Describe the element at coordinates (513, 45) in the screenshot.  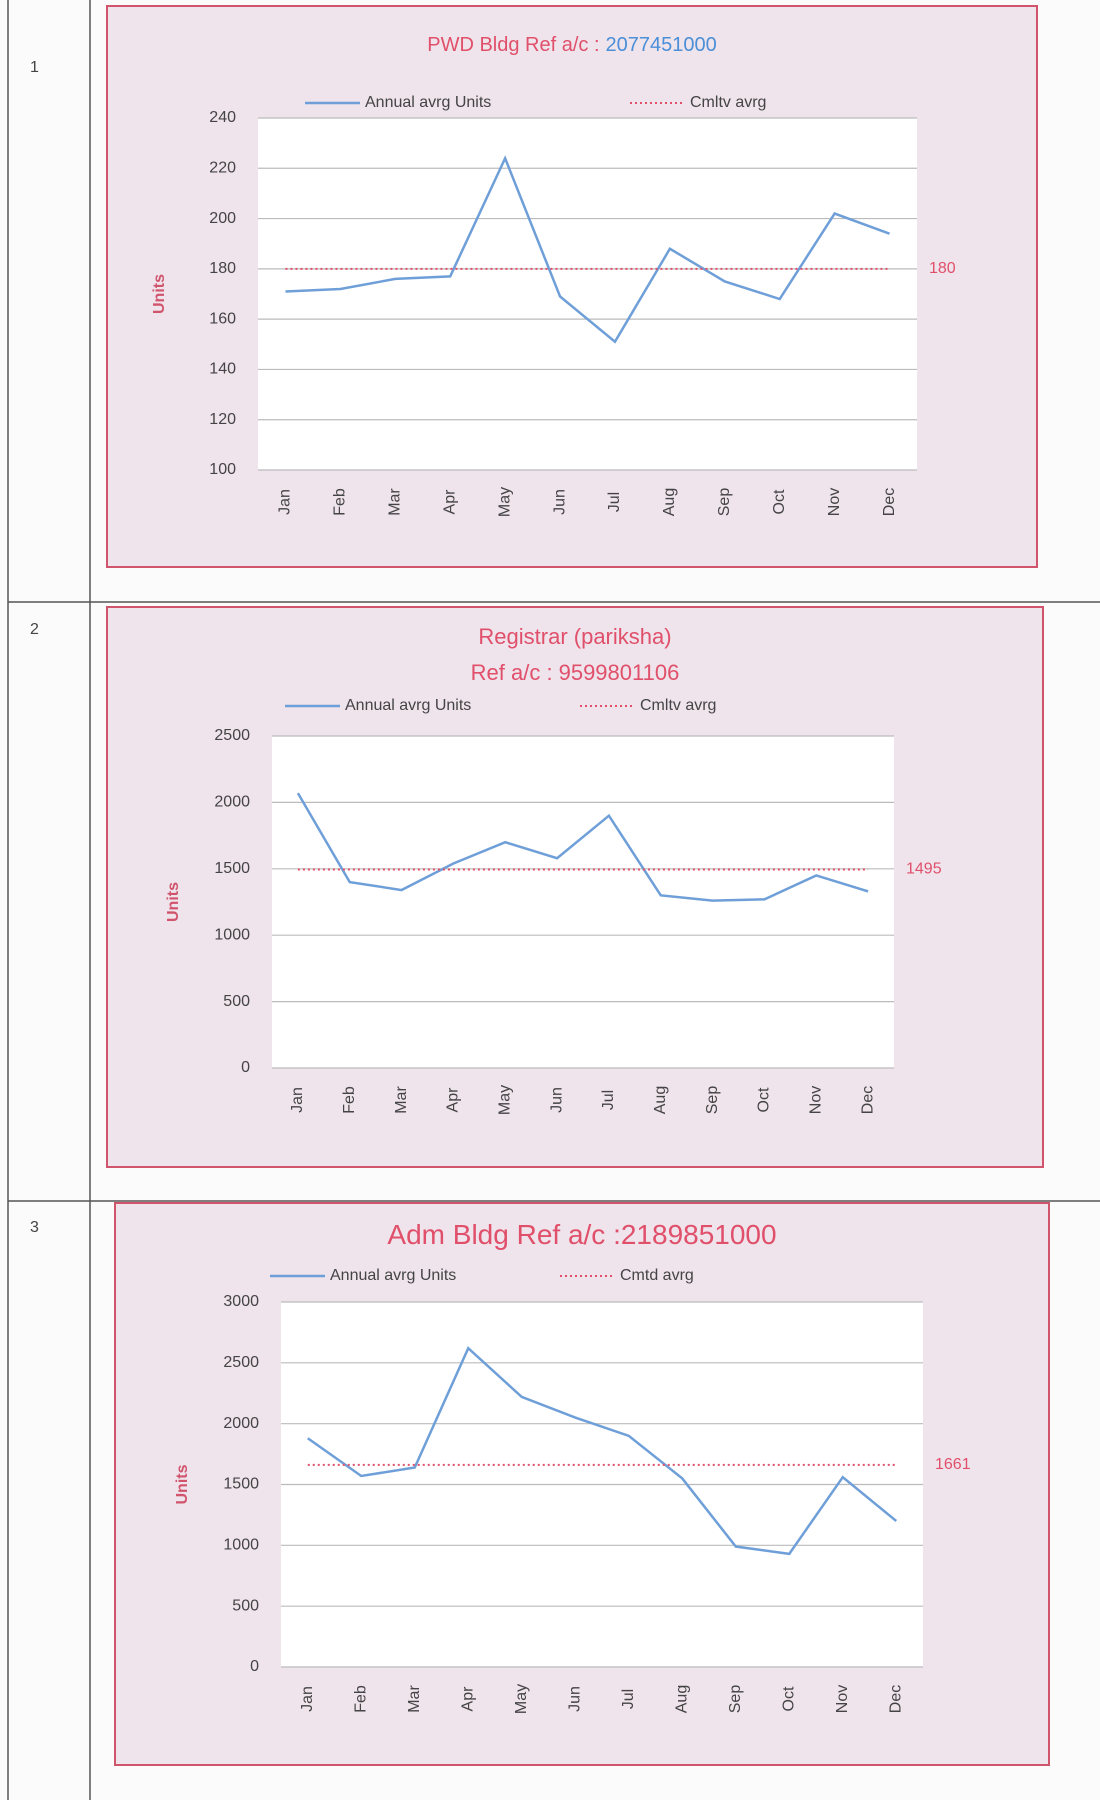
I see `title-part: PWD Bldg Ref a/c :` at that location.